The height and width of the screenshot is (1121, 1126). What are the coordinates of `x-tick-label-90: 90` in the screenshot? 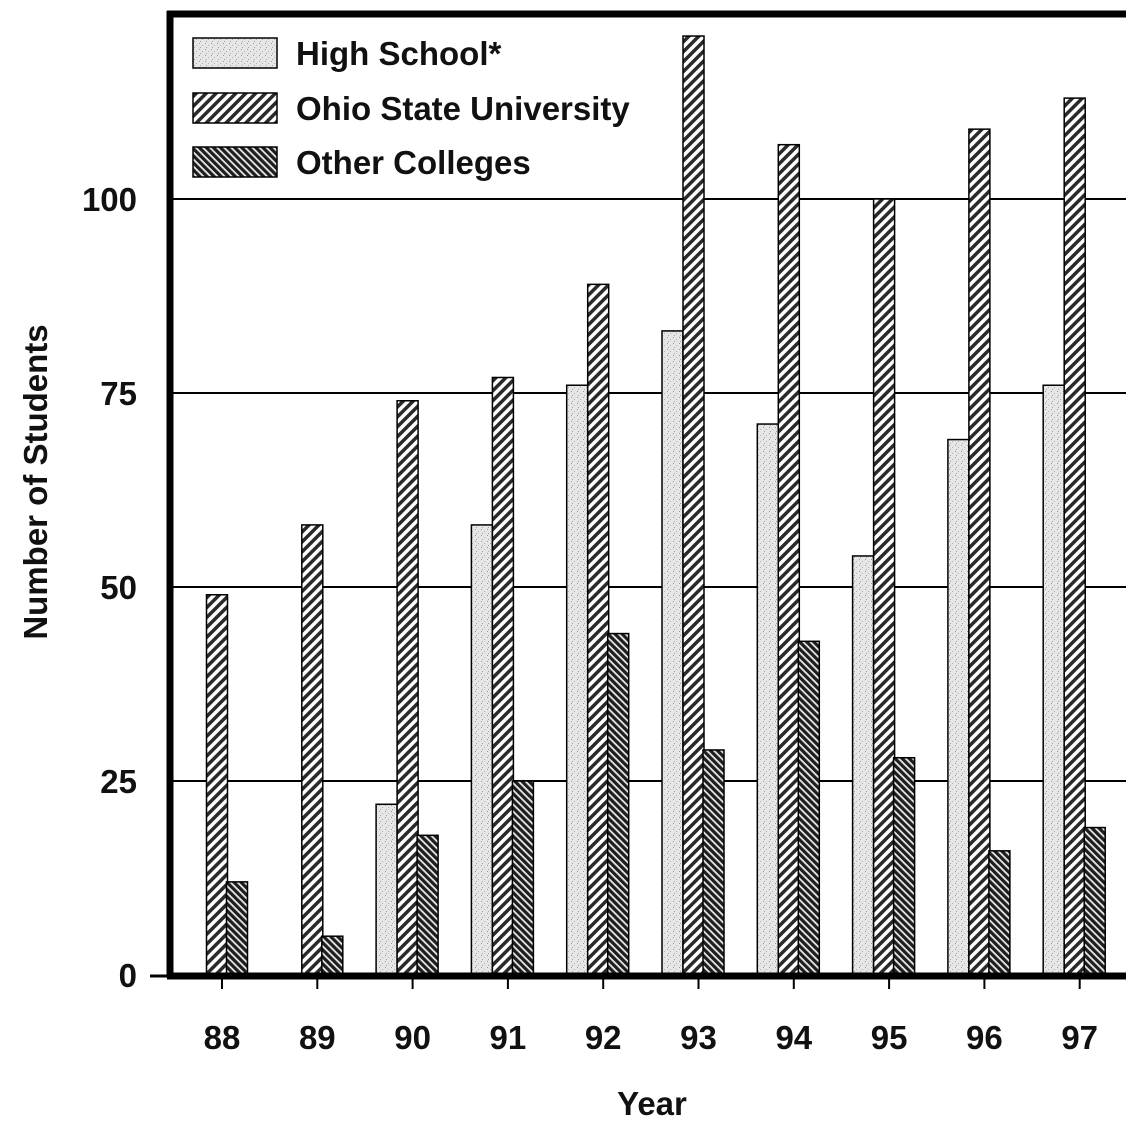 It's located at (412, 1037).